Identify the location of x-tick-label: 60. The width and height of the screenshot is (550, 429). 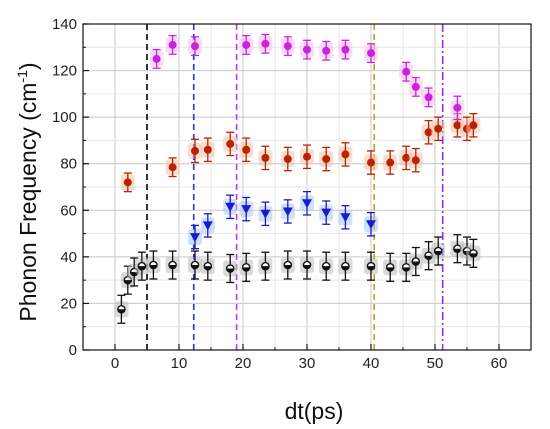
(499, 363).